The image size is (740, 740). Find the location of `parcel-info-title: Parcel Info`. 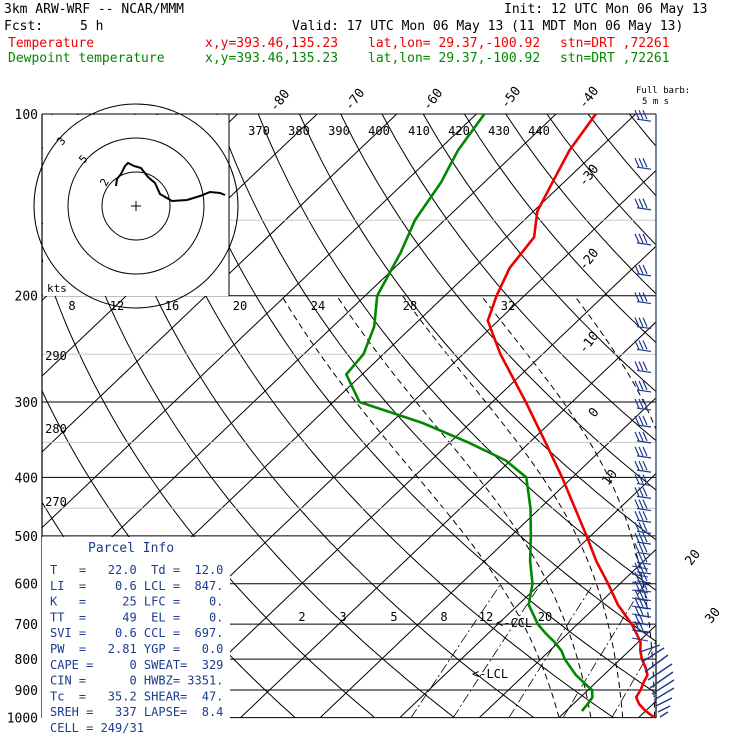

parcel-info-title: Parcel Info is located at coordinates (131, 548).